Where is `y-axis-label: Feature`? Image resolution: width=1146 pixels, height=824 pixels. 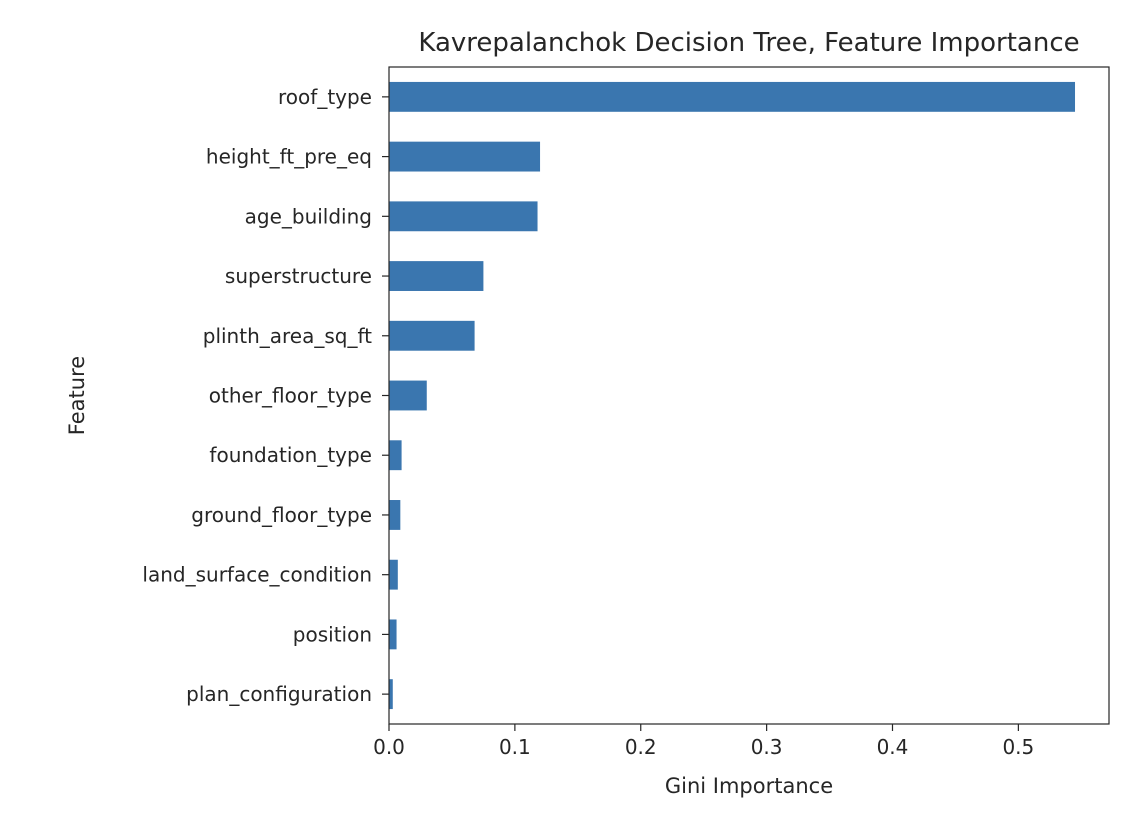
y-axis-label: Feature is located at coordinates (77, 395).